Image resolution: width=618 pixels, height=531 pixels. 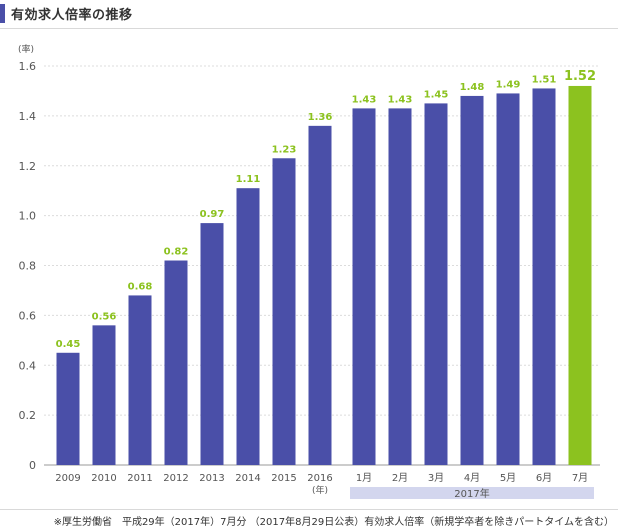 What do you see at coordinates (211, 478) in the screenshot?
I see `x-tick-label: 2013` at bounding box center [211, 478].